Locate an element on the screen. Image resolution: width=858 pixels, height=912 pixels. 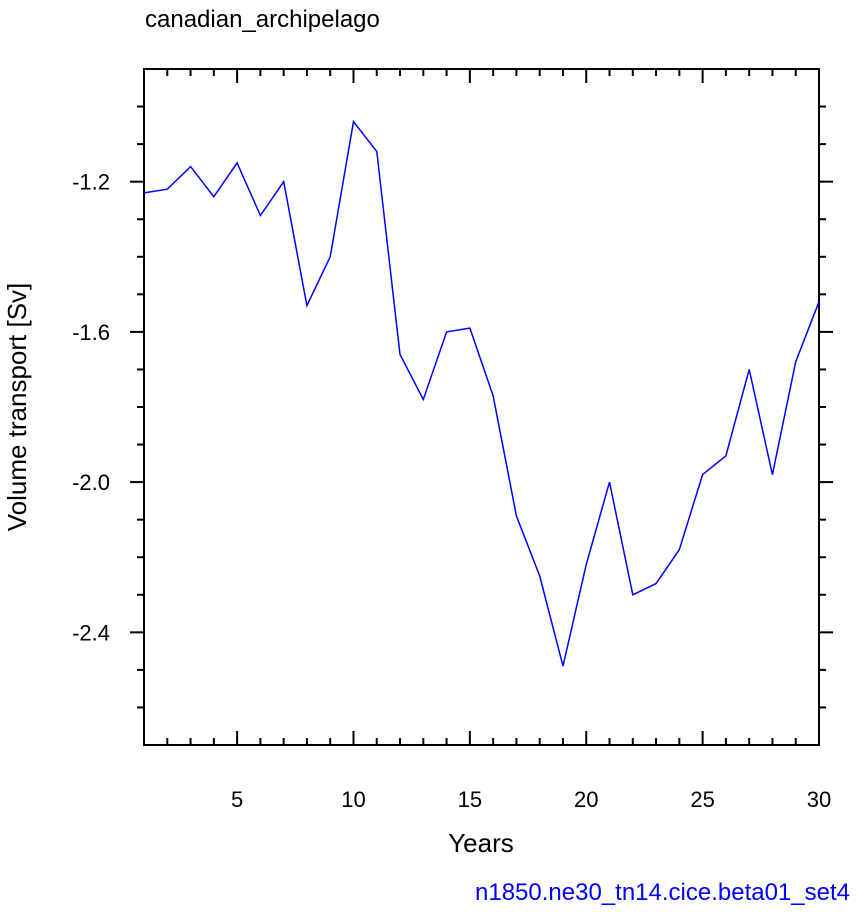
x-tick-label: 20 is located at coordinates (586, 799).